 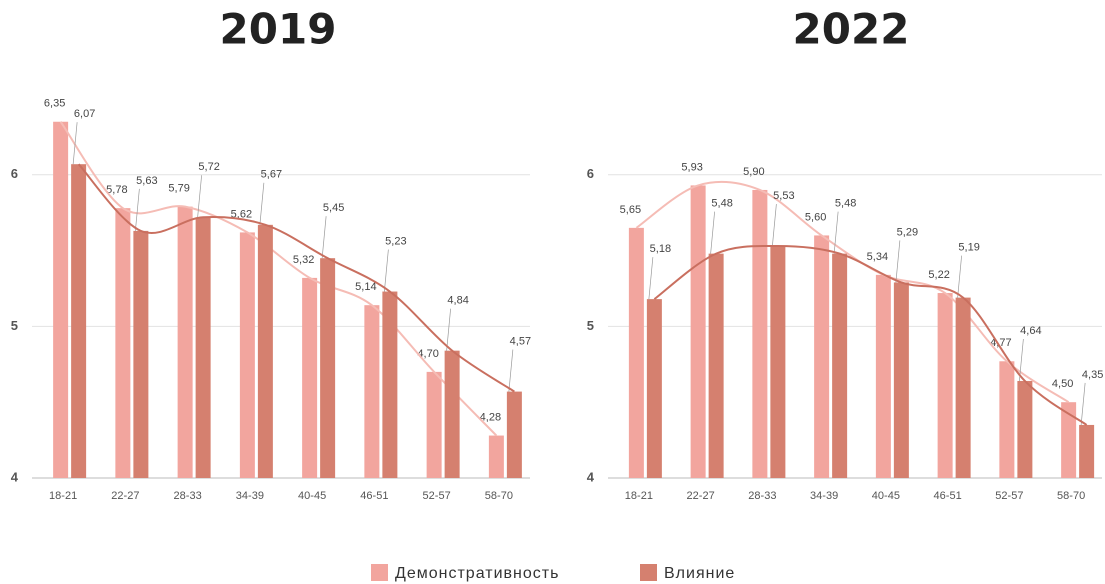 What do you see at coordinates (457, 301) in the screenshot?
I see `data-label: 4,84` at bounding box center [457, 301].